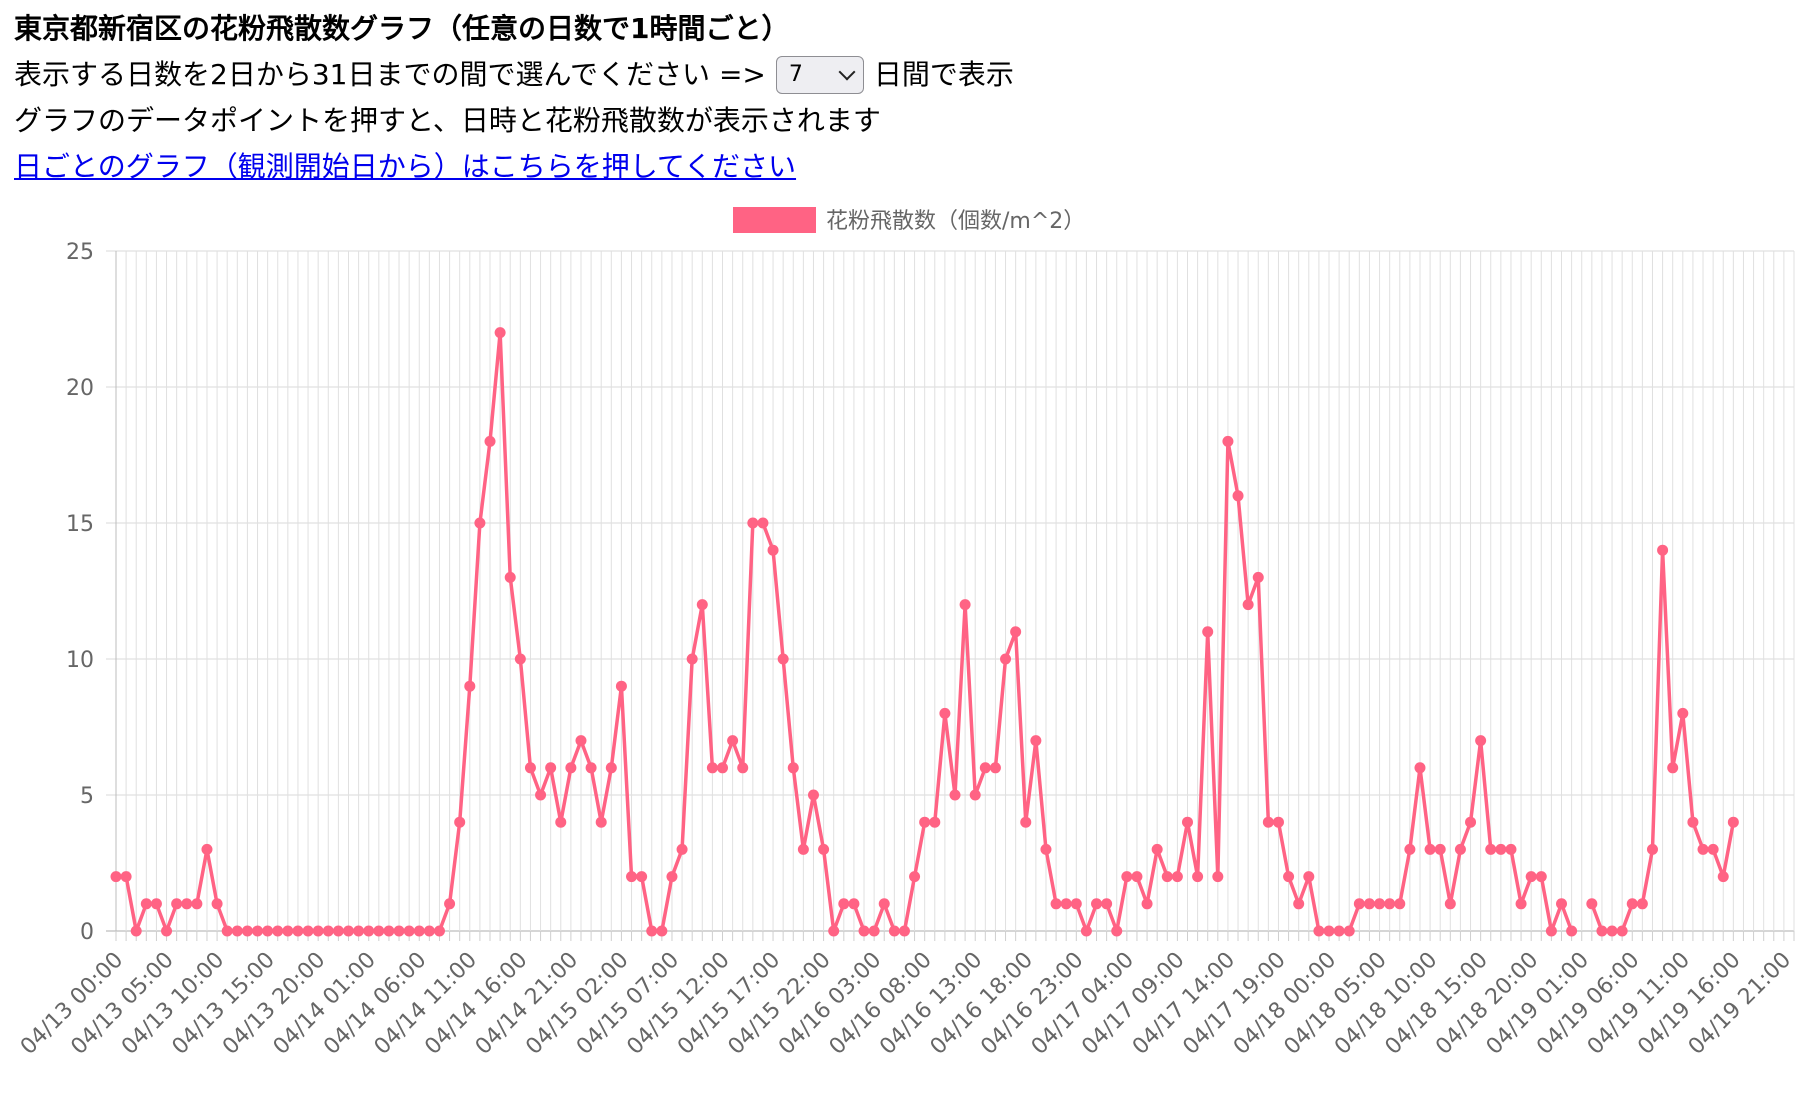 This screenshot has width=1812, height=1098. Describe the element at coordinates (405, 166) in the screenshot. I see `daily-graph-link: 日ごとのグラフ（観測開始日から）はこちらを押してください` at that location.